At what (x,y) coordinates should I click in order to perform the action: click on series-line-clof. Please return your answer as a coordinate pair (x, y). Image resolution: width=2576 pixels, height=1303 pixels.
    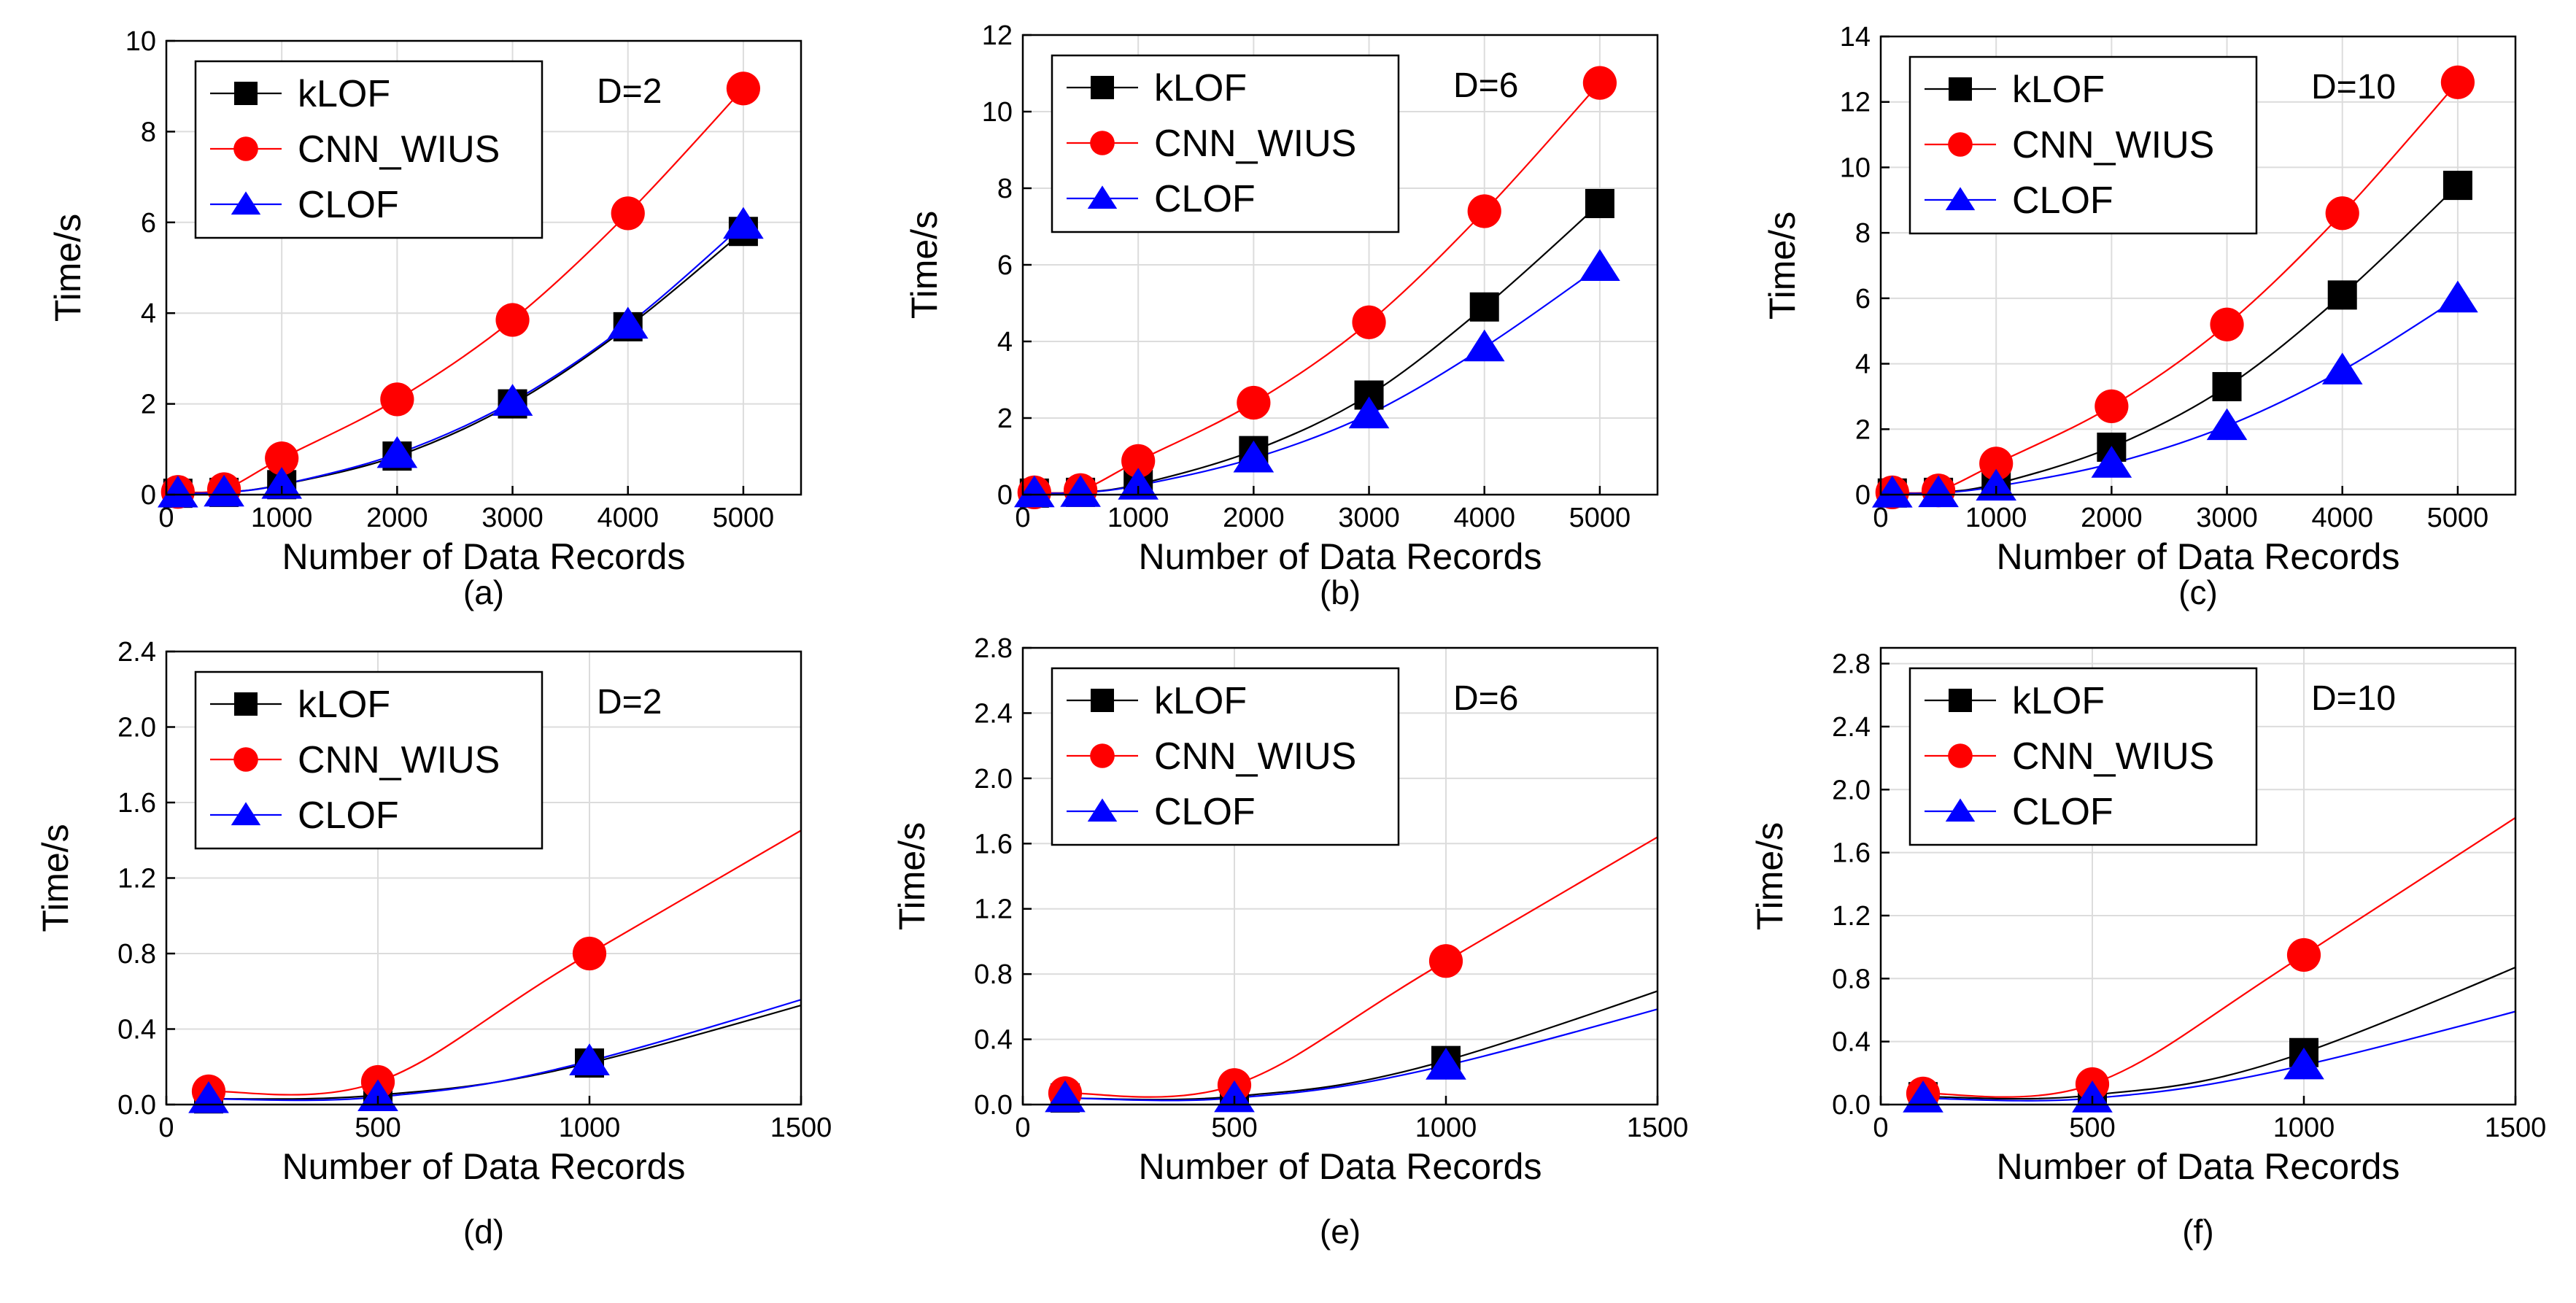
    Looking at the image, I should click on (504, 1050).